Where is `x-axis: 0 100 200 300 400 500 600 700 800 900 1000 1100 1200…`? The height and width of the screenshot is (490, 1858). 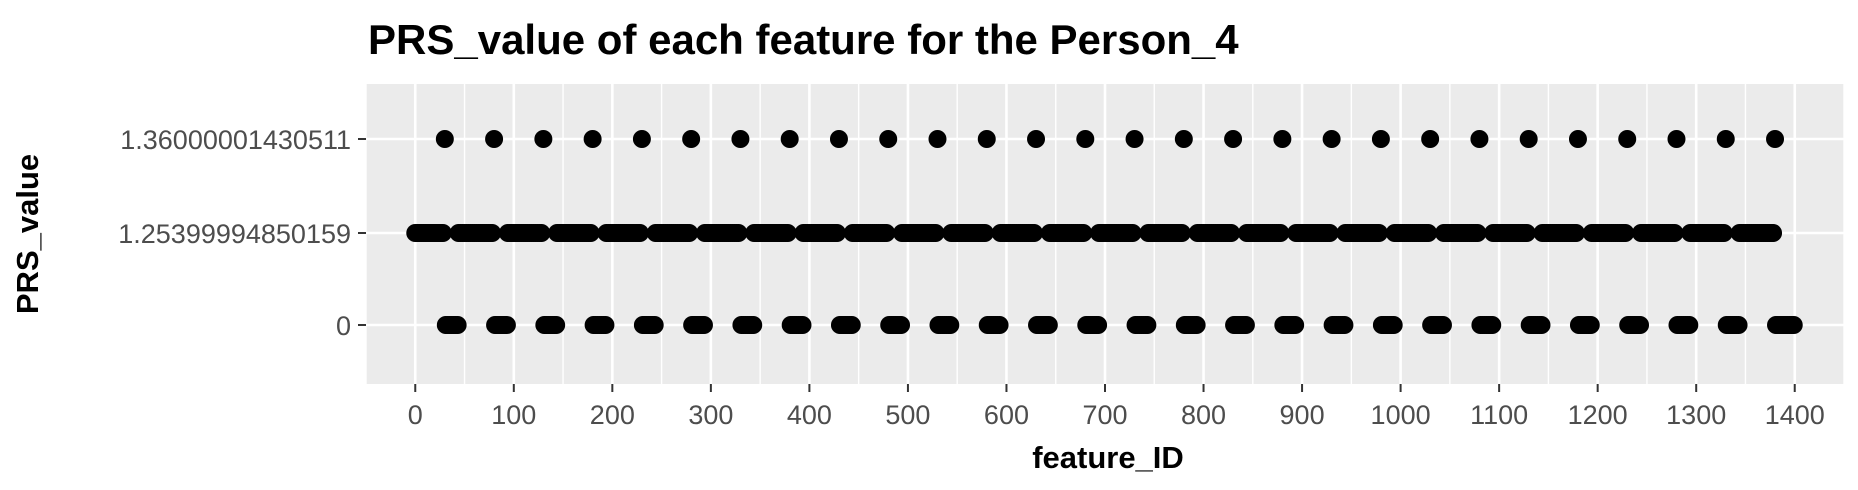
x-axis: 0 100 200 300 400 500 600 700 800 900 1000 1100 1200… is located at coordinates (1116, 407).